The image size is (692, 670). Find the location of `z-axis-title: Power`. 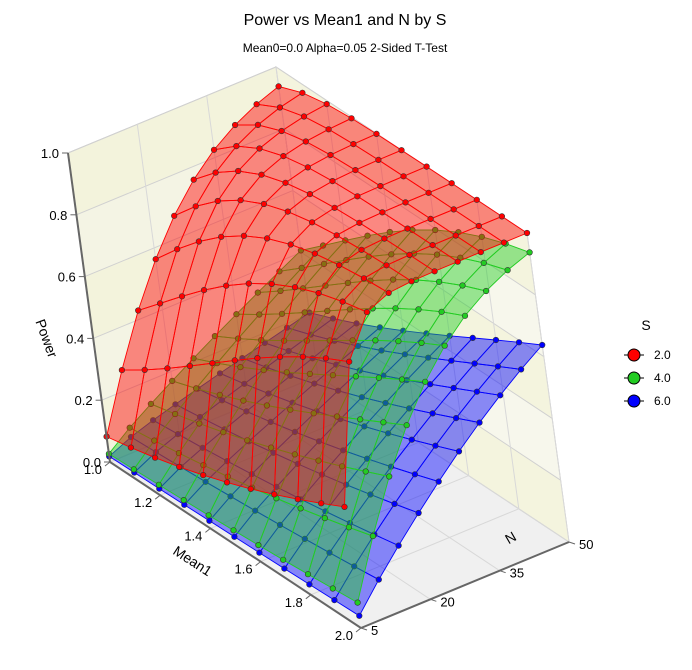

z-axis-title: Power is located at coordinates (46, 338).